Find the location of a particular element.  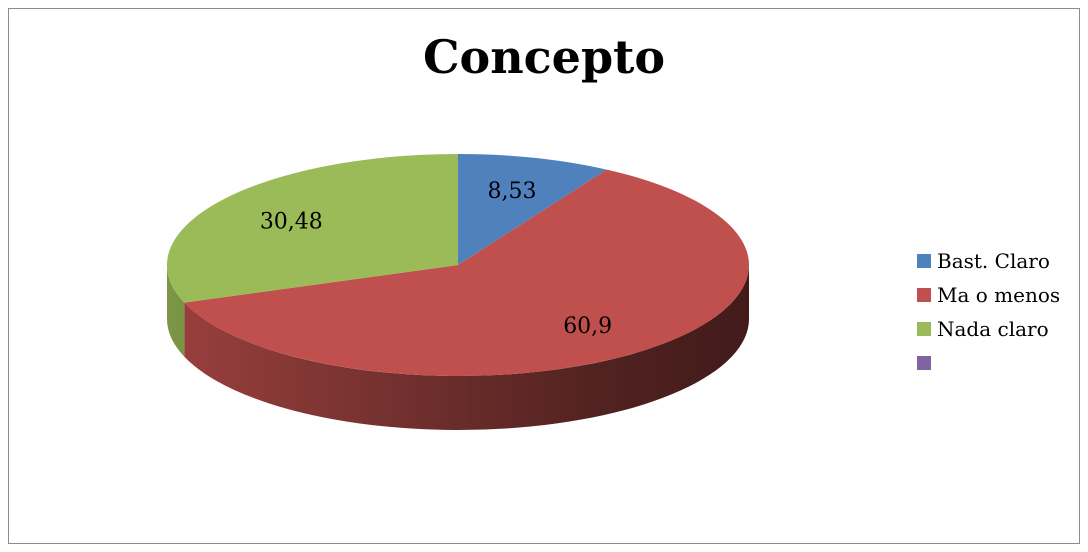

chart-title: Concepto is located at coordinates (544, 57).